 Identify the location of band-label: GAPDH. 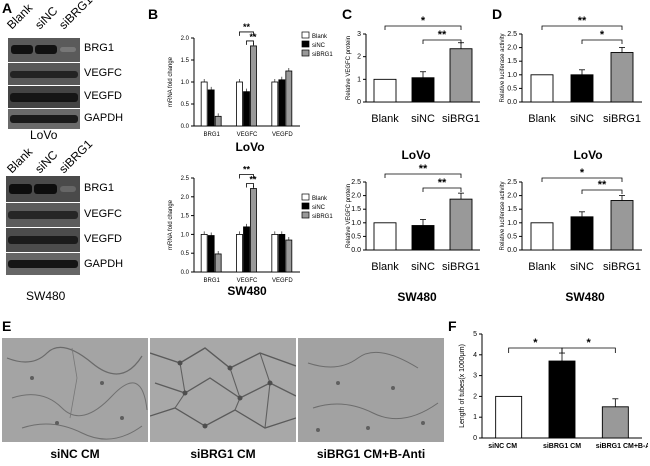
(104, 118).